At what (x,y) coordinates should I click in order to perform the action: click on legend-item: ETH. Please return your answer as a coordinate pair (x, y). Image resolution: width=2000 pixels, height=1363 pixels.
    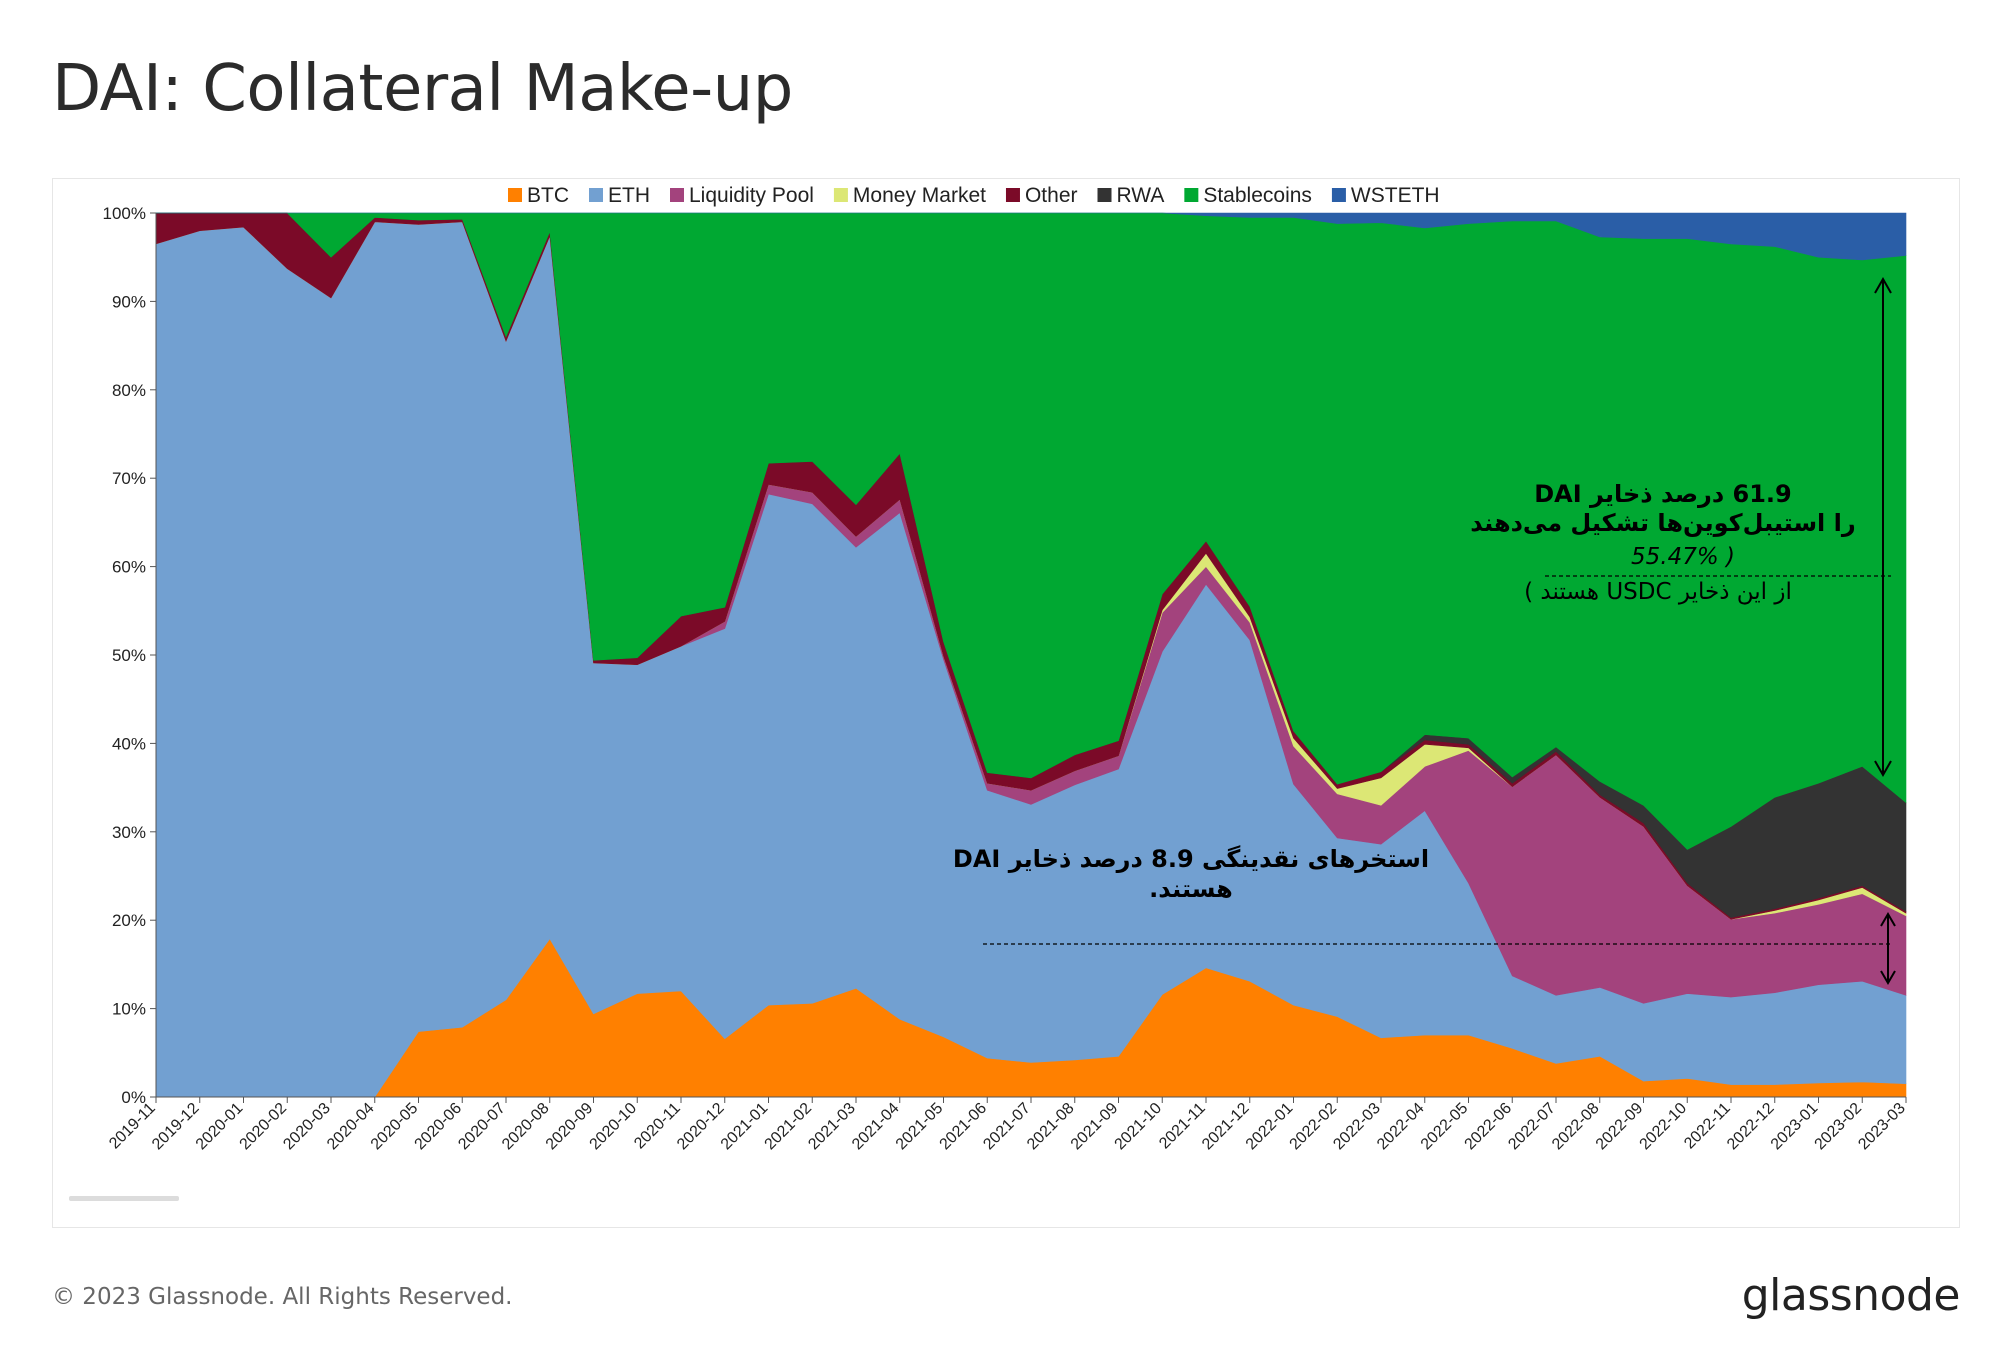
    Looking at the image, I should click on (619, 195).